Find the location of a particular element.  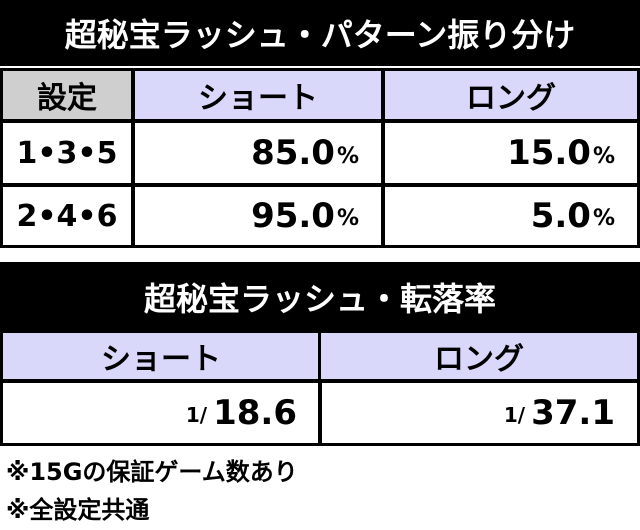

value-cell: 1/37.1 is located at coordinates (479, 413).